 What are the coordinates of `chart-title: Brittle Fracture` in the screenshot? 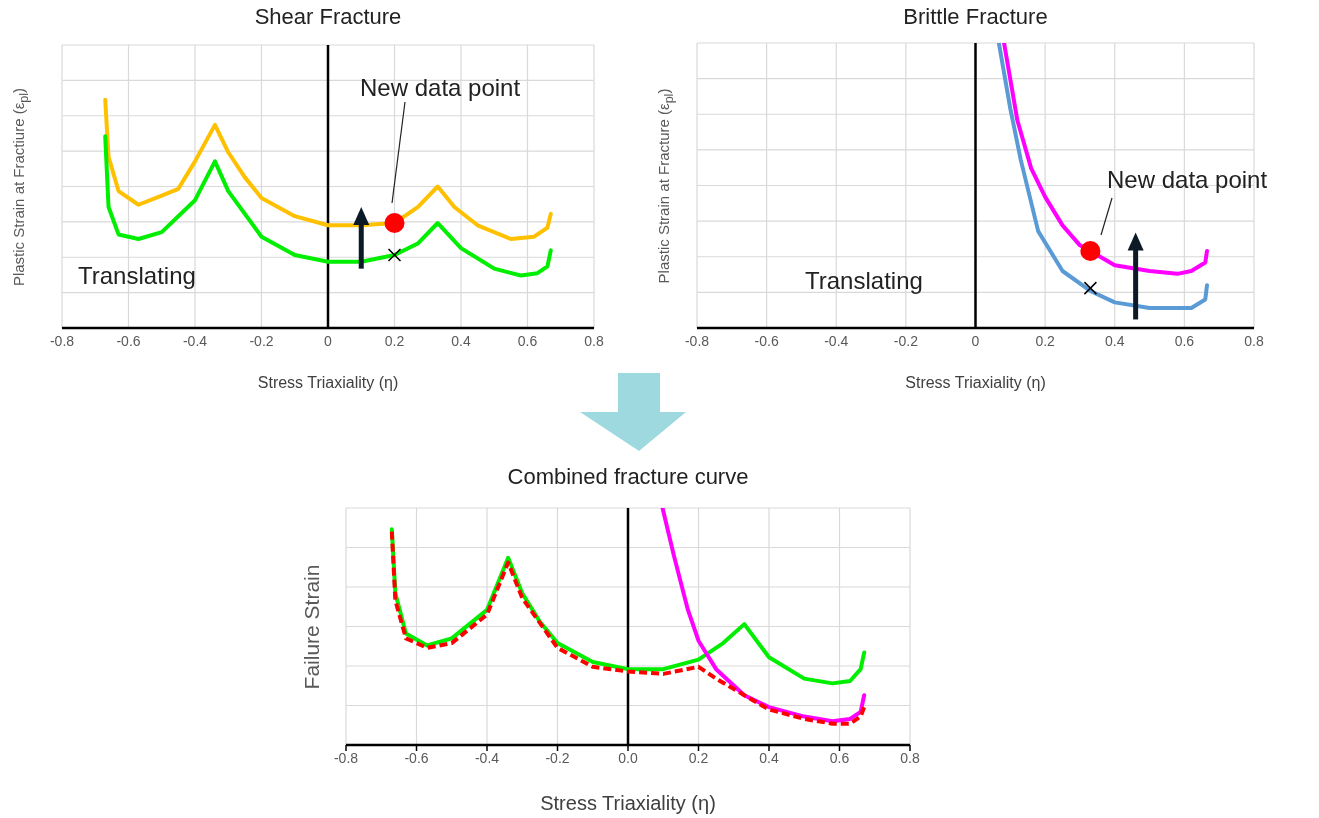 It's located at (975, 17).